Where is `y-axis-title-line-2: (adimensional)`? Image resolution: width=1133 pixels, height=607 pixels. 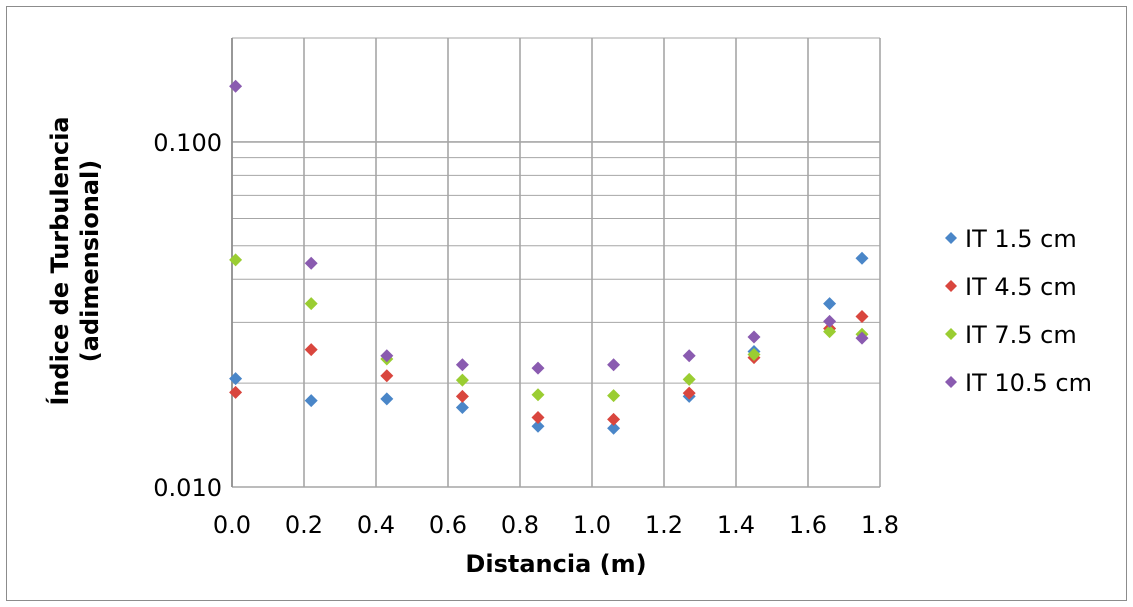 y-axis-title-line-2: (adimensional) is located at coordinates (90, 261).